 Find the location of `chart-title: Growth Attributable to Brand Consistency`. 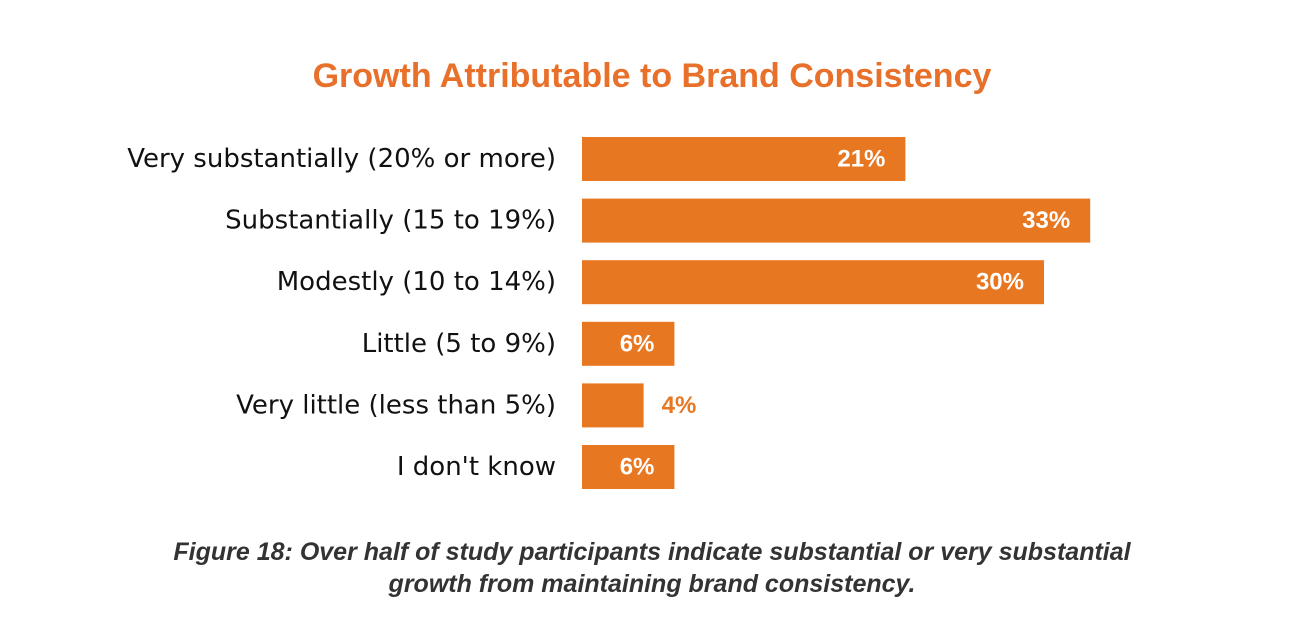

chart-title: Growth Attributable to Brand Consistency is located at coordinates (652, 76).